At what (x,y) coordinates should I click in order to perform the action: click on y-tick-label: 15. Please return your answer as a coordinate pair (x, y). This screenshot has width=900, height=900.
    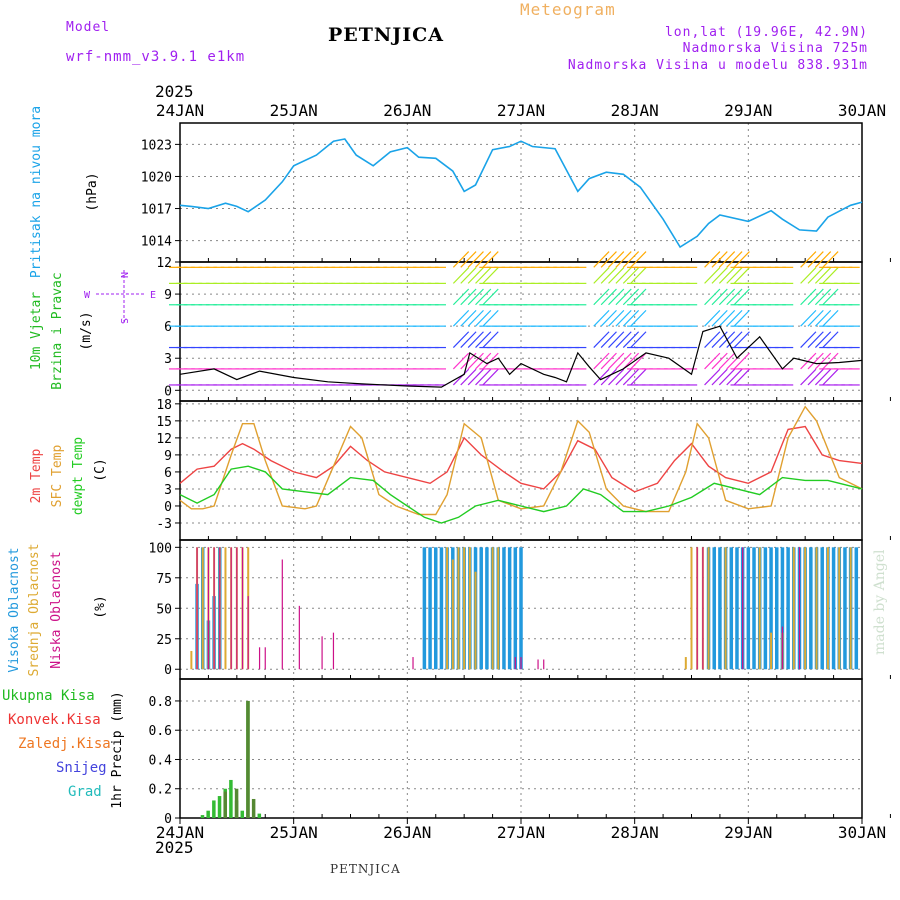
    Looking at the image, I should click on (164, 422).